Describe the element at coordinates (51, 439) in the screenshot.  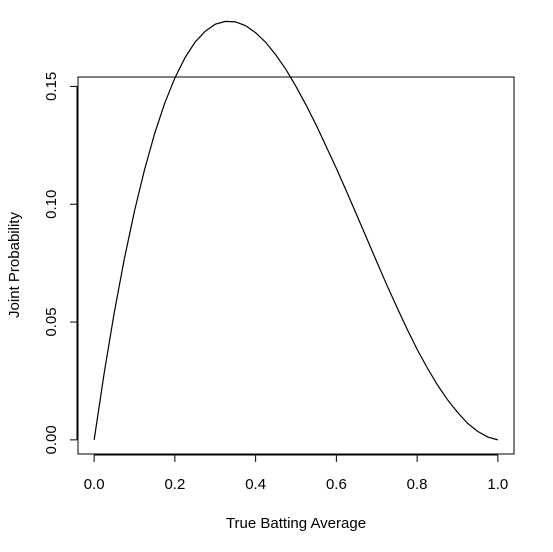
I see `y-tick-label: 0.00` at that location.